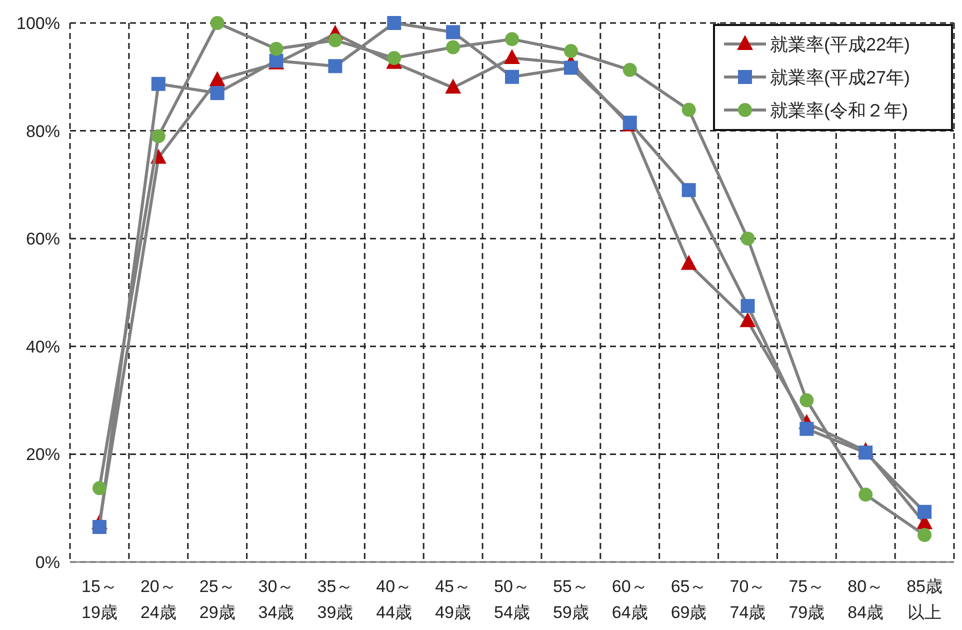 This screenshot has height=630, width=962. I want to click on y-tick-label: 20%, so click(43, 454).